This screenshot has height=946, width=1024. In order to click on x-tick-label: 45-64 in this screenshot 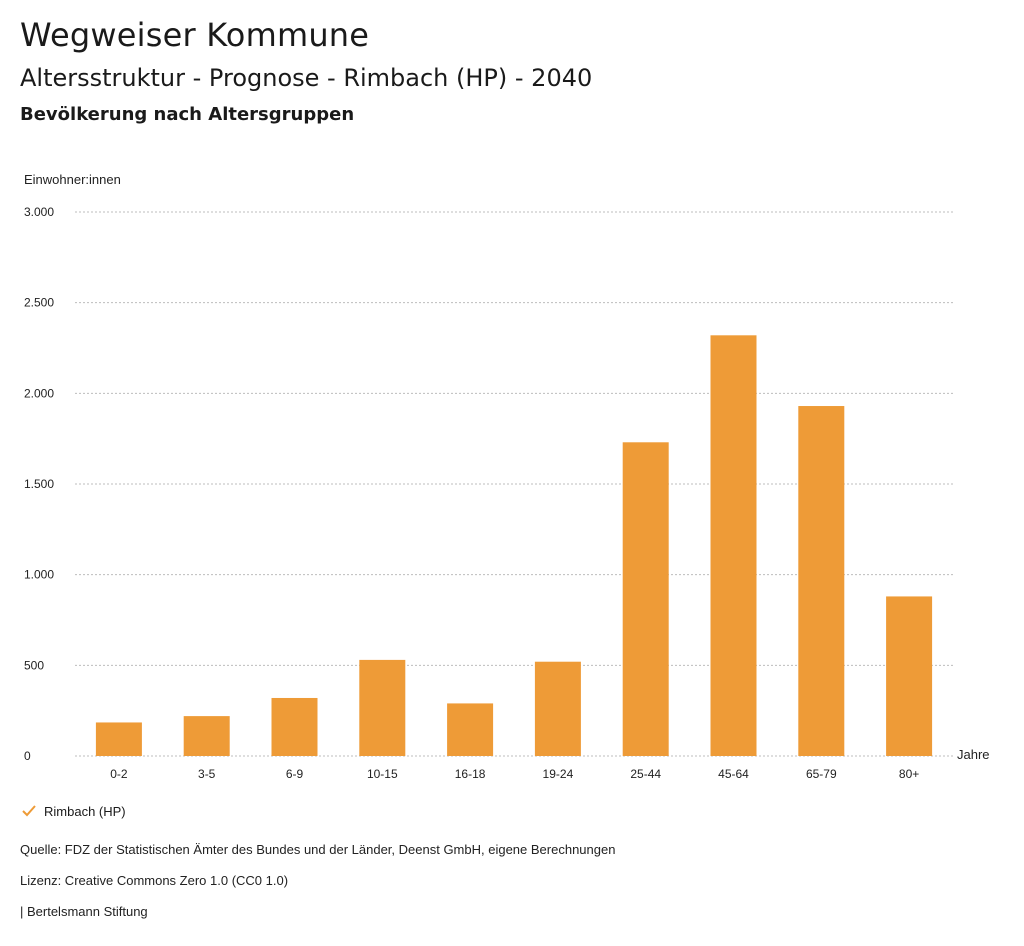, I will do `click(733, 774)`.